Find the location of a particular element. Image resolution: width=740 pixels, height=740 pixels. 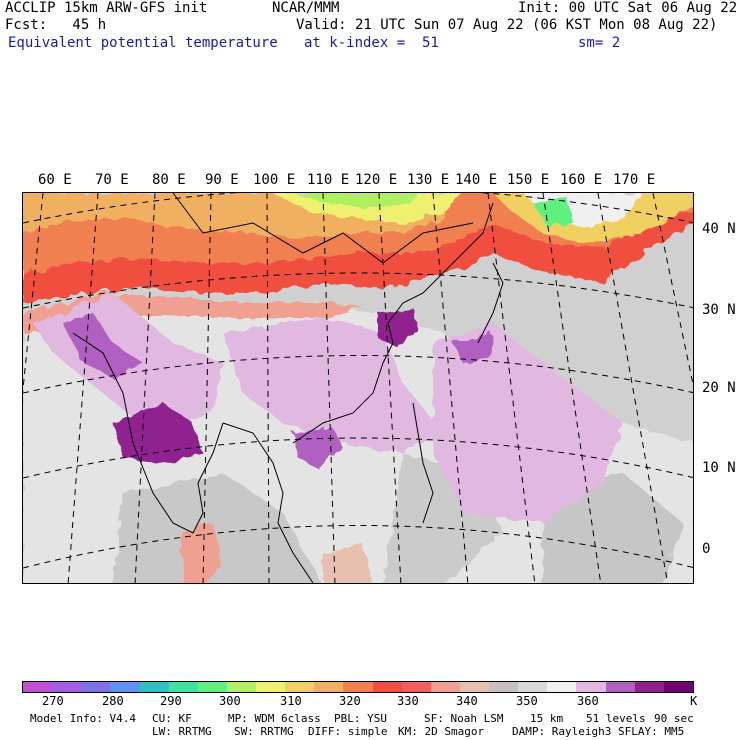

colorbar-tick-label: 360 is located at coordinates (588, 701).